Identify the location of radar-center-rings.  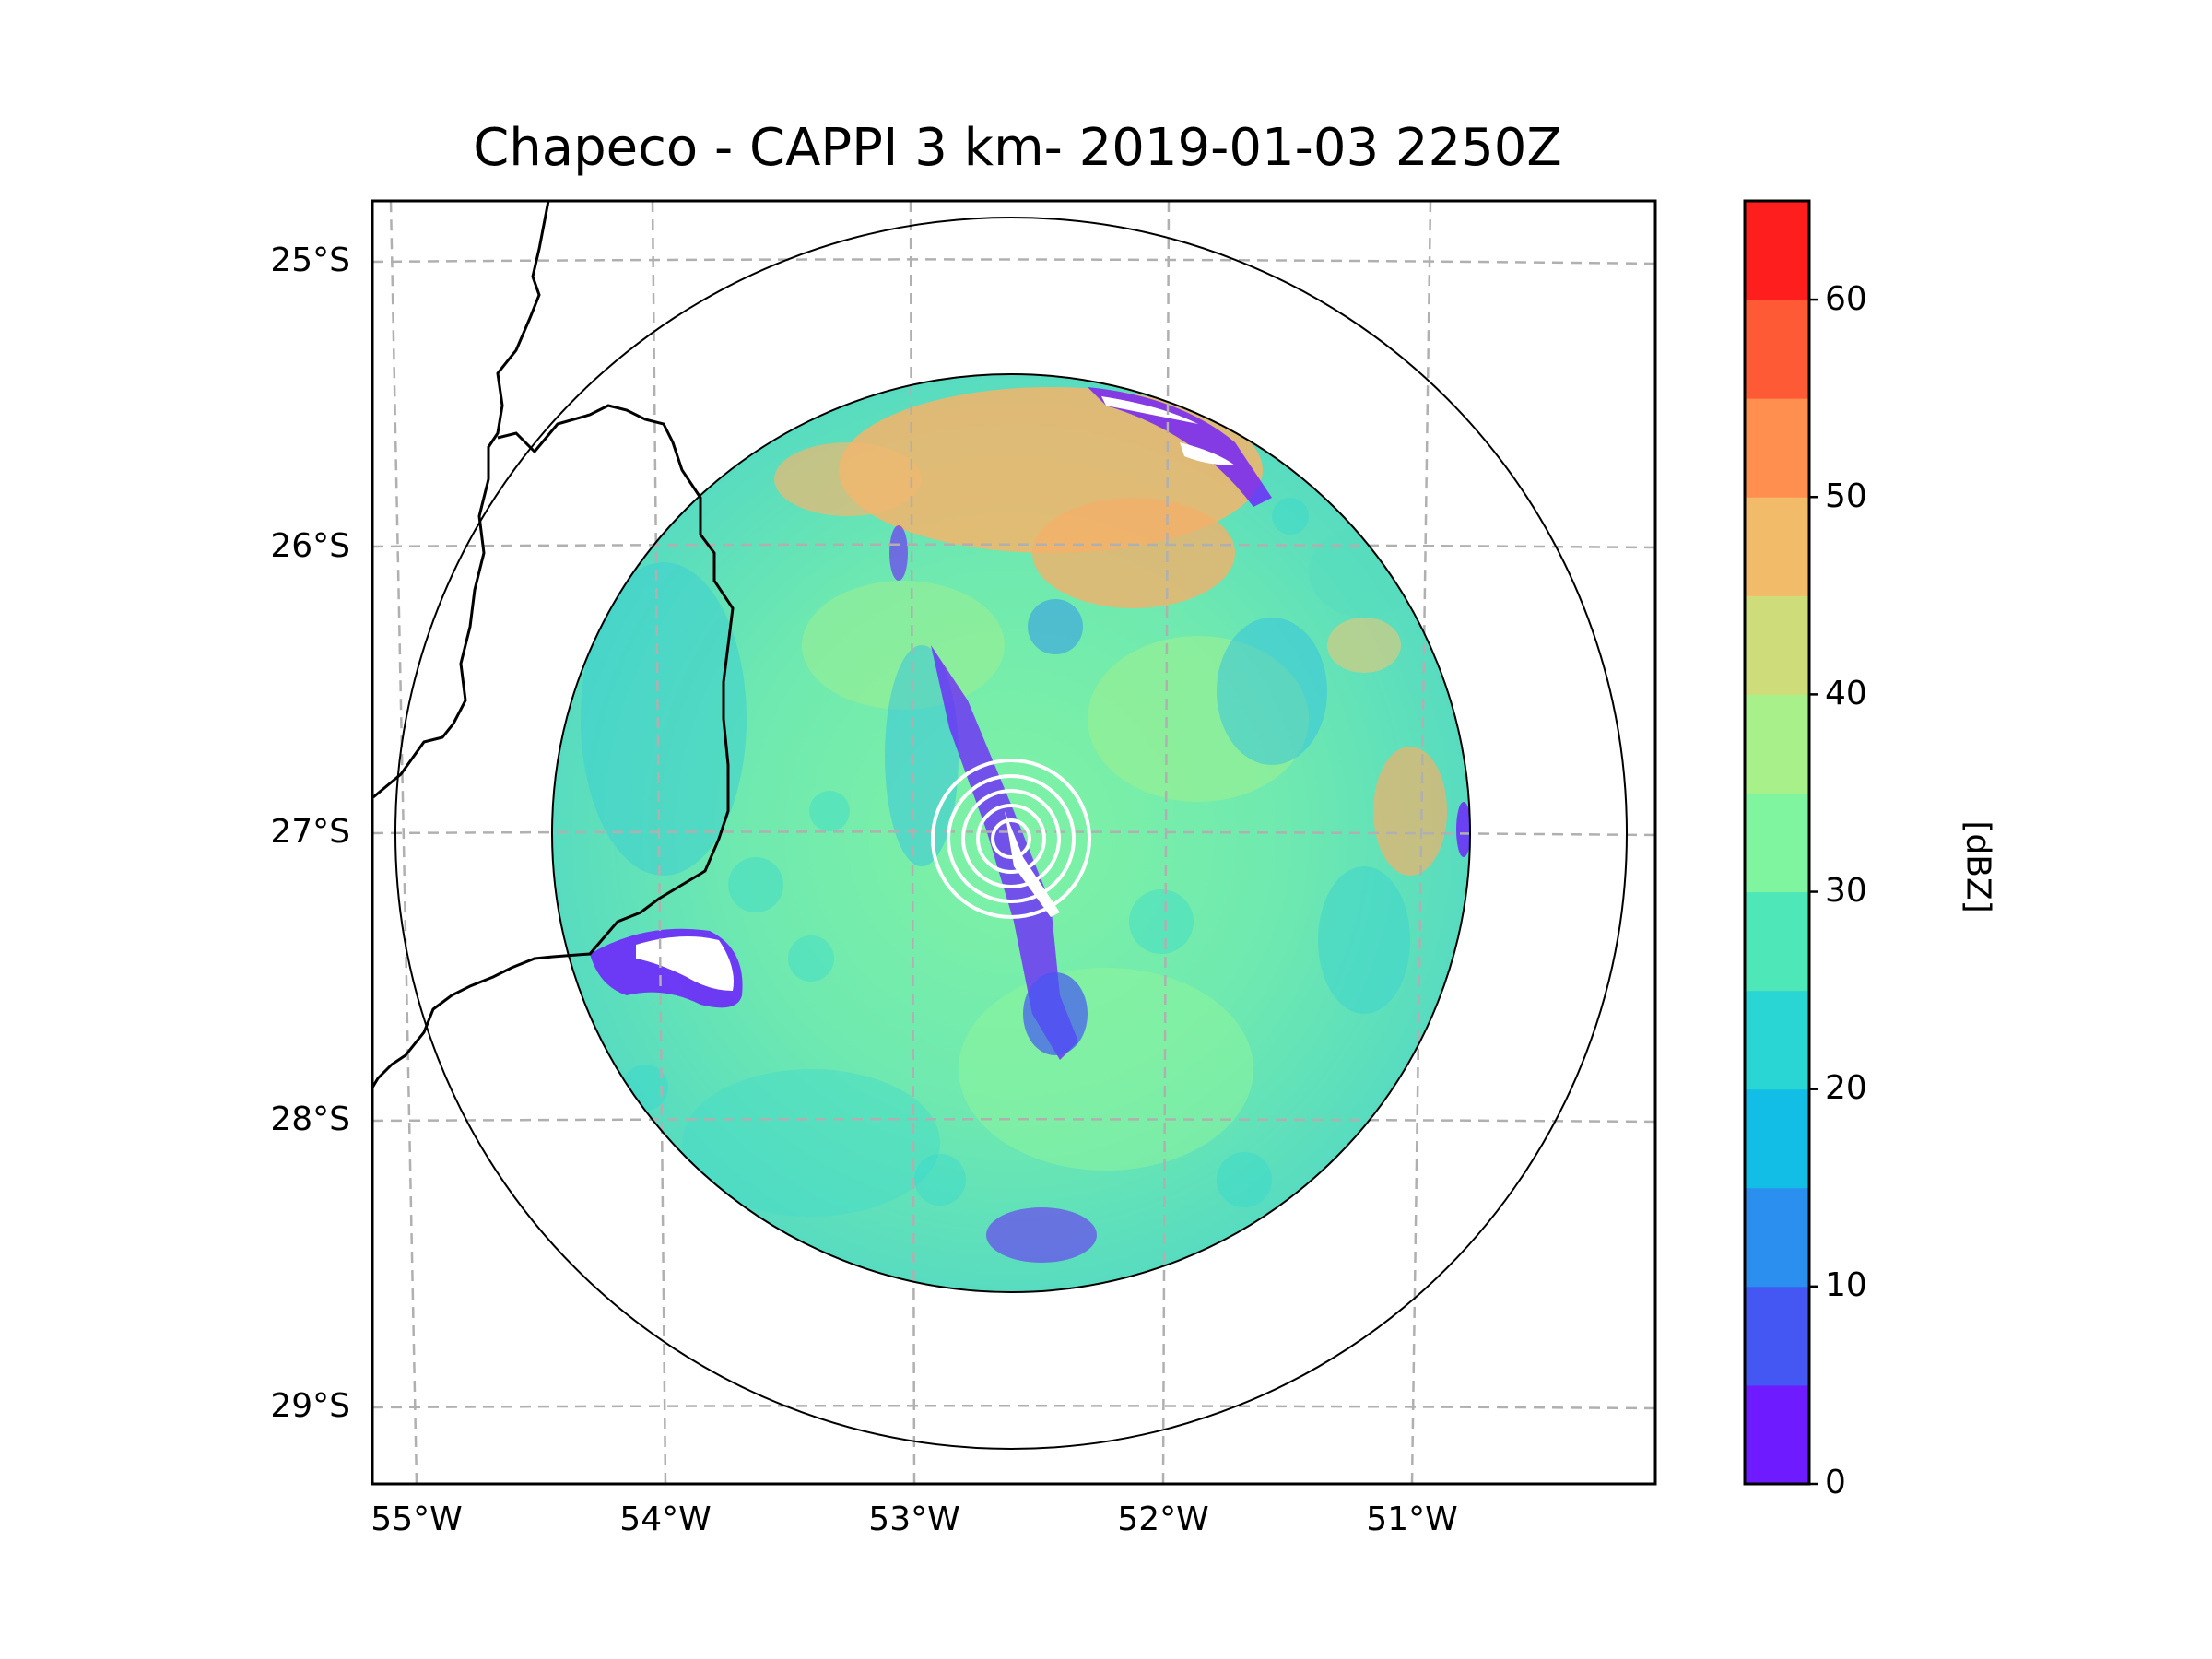
(1011, 839).